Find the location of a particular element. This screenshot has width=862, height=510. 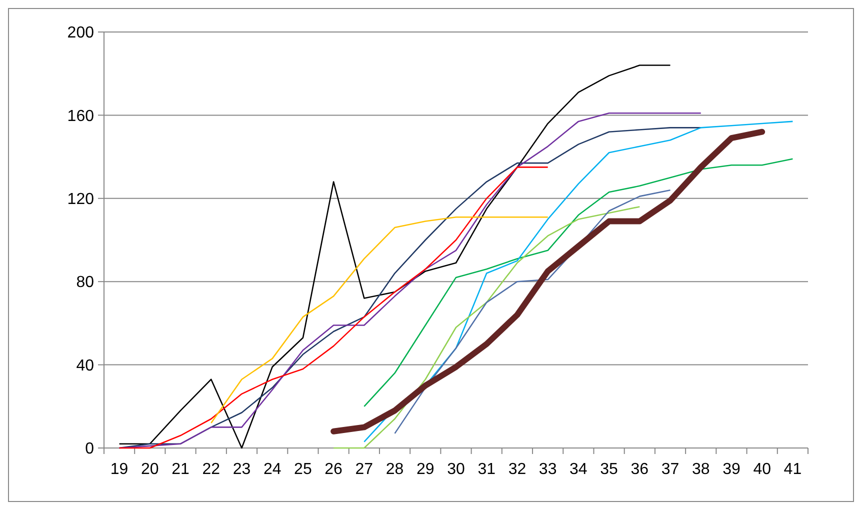

y-tick-label: 40 is located at coordinates (85, 365).